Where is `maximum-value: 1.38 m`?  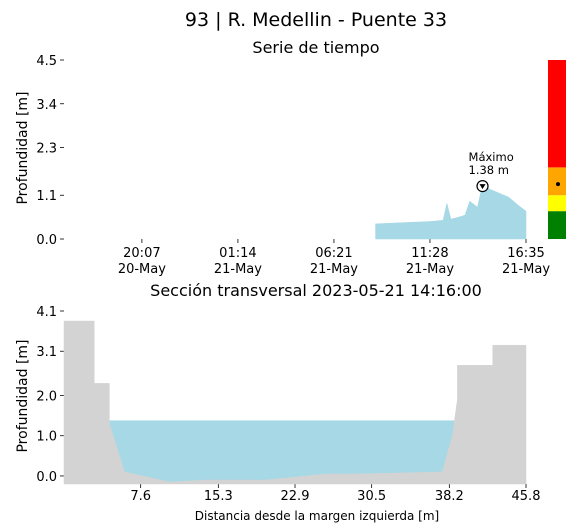 maximum-value: 1.38 m is located at coordinates (489, 170).